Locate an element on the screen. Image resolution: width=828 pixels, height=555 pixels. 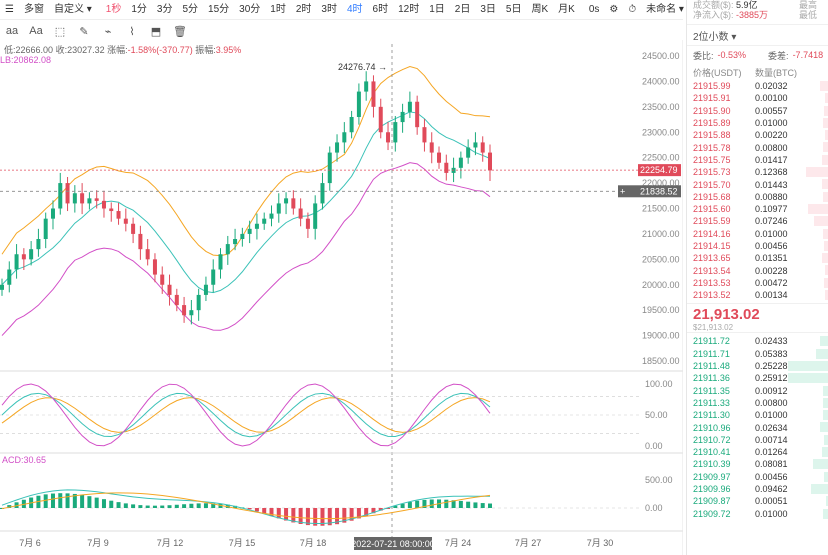
bid-row: 21911.30 0.01000 is located at coordinates (757, 415).